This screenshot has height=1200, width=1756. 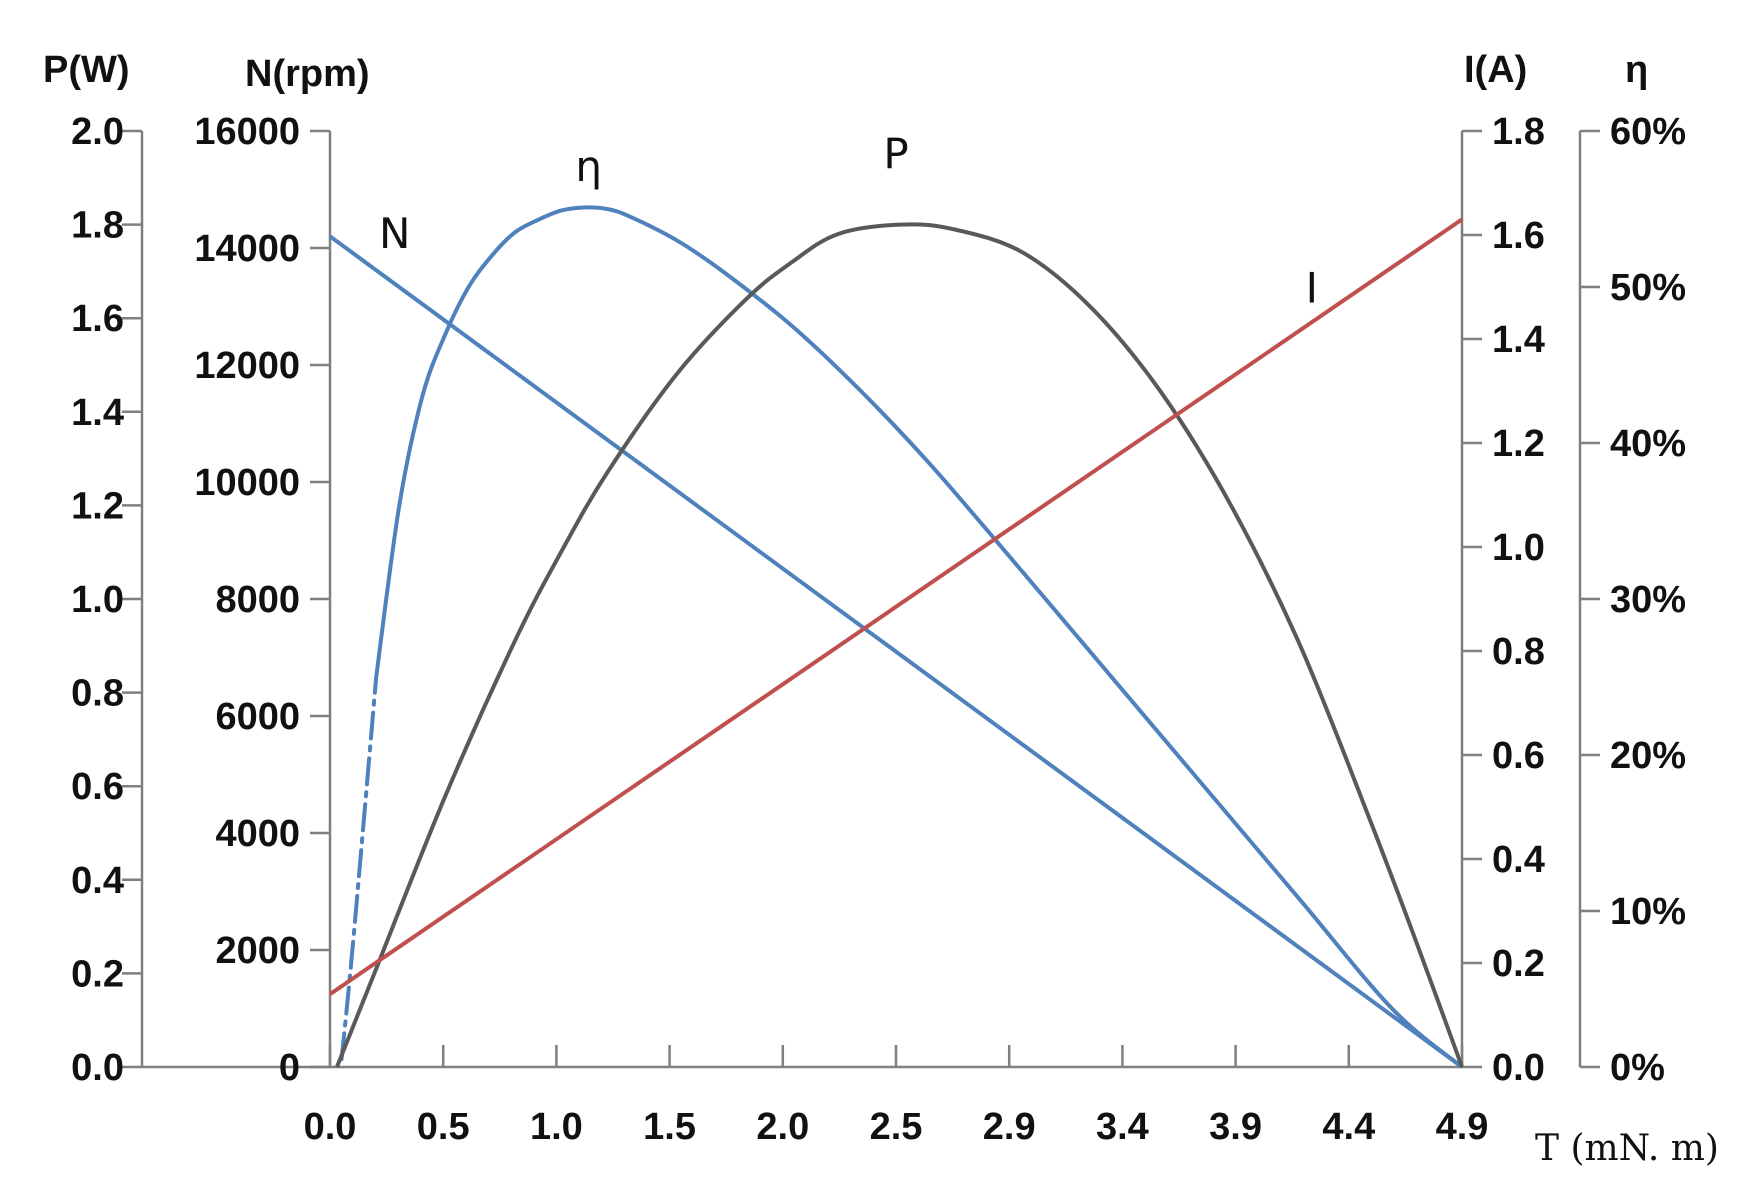 I want to click on p-tick-label: 1.6, so click(x=97, y=319).